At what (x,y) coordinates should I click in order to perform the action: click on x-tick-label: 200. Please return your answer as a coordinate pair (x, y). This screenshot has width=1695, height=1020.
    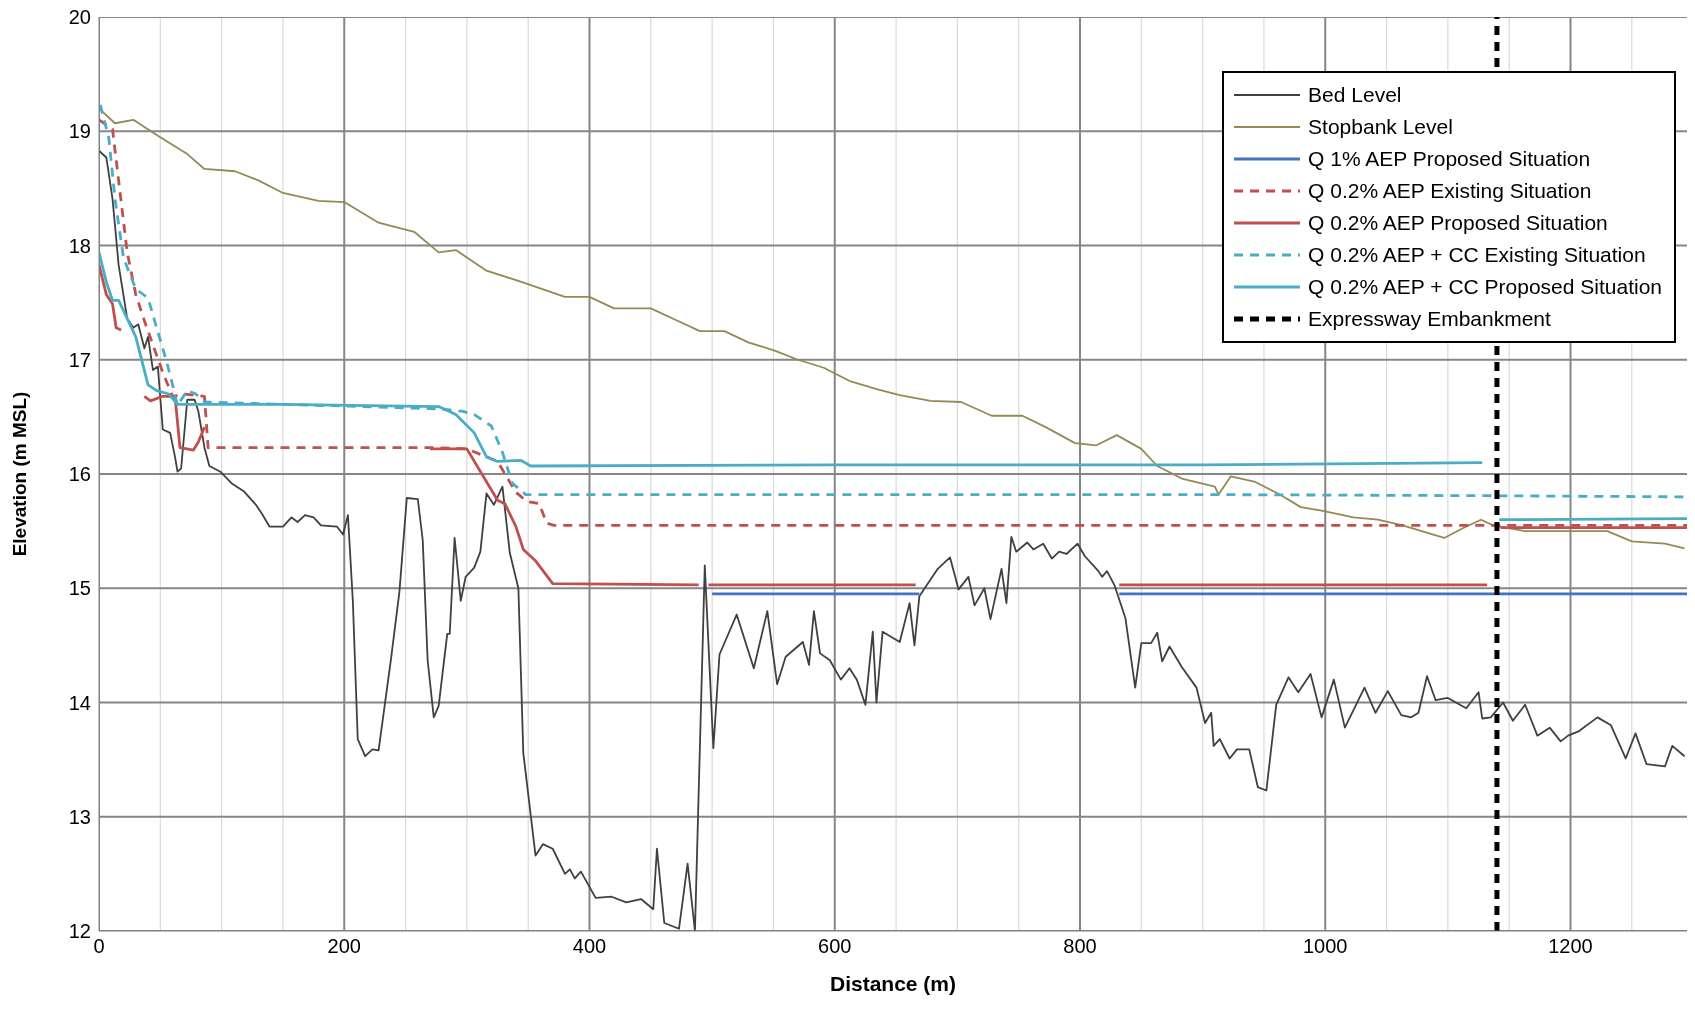
    Looking at the image, I should click on (344, 946).